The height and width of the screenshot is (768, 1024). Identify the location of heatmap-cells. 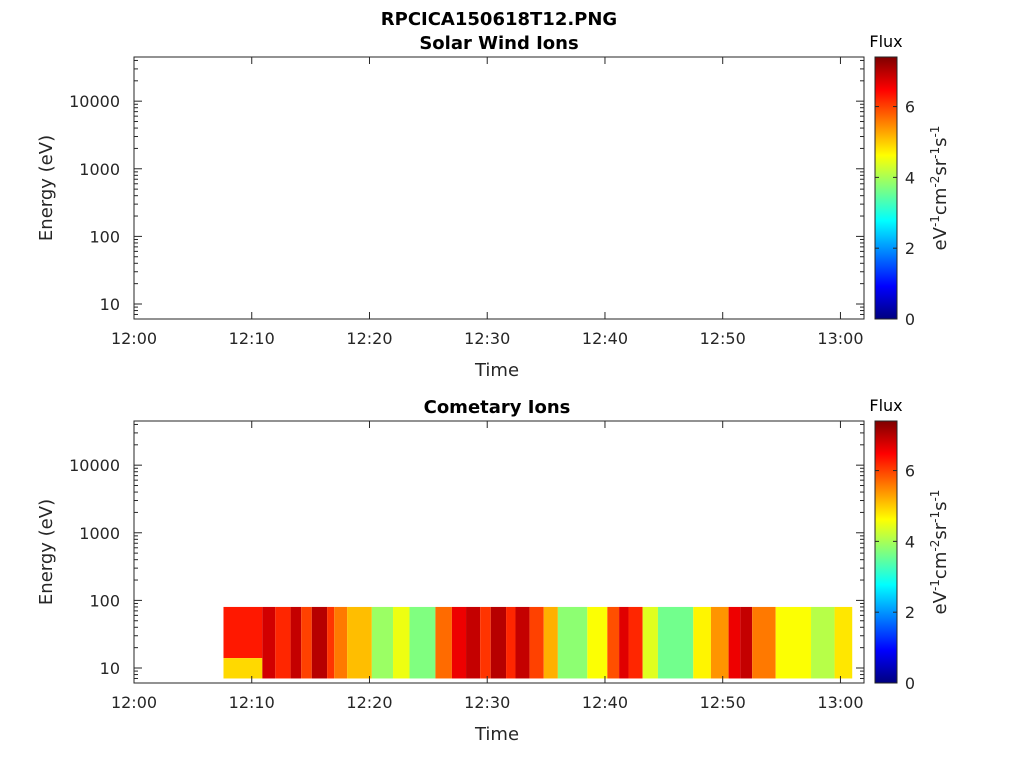
(538, 642).